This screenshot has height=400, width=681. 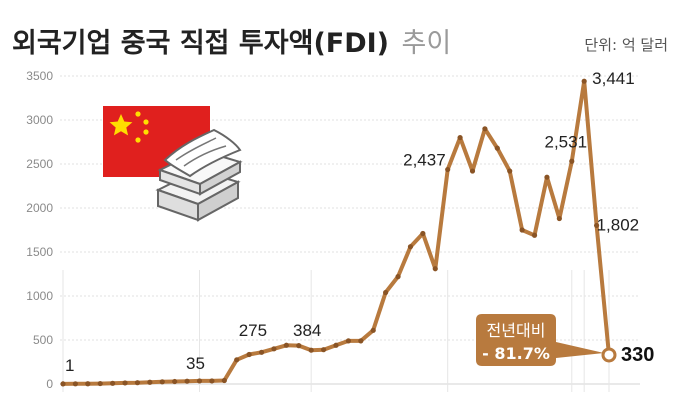 I want to click on data-label: 3,441, so click(x=613, y=78).